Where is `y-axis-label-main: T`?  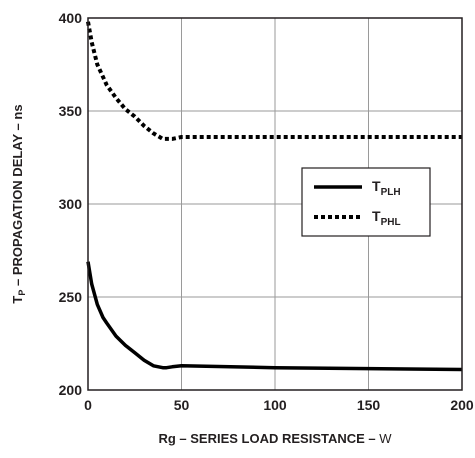 y-axis-label-main: T is located at coordinates (17, 300).